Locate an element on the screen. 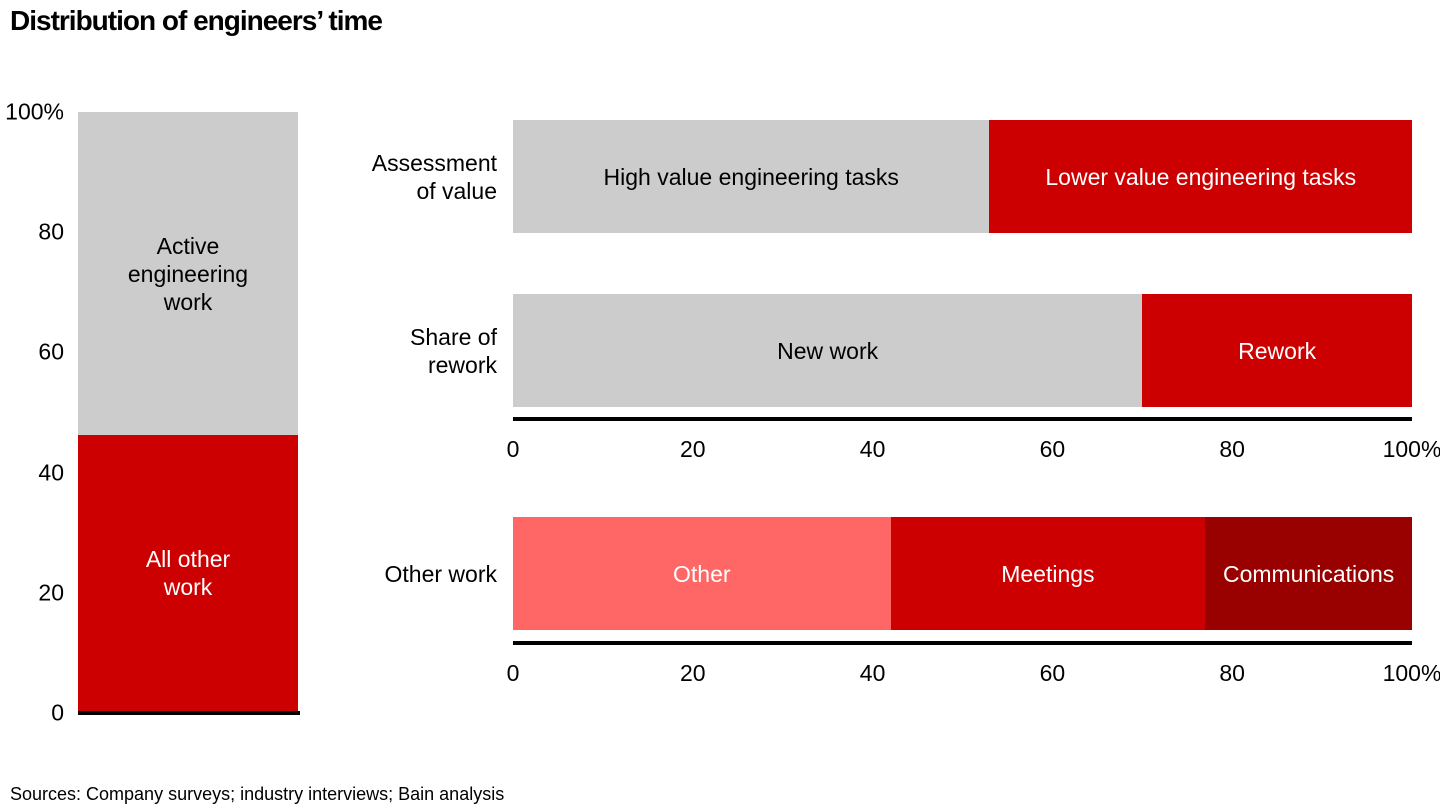  segment-lower-value-engineering-tasks: Lower value engineering tasks is located at coordinates (1200, 176).